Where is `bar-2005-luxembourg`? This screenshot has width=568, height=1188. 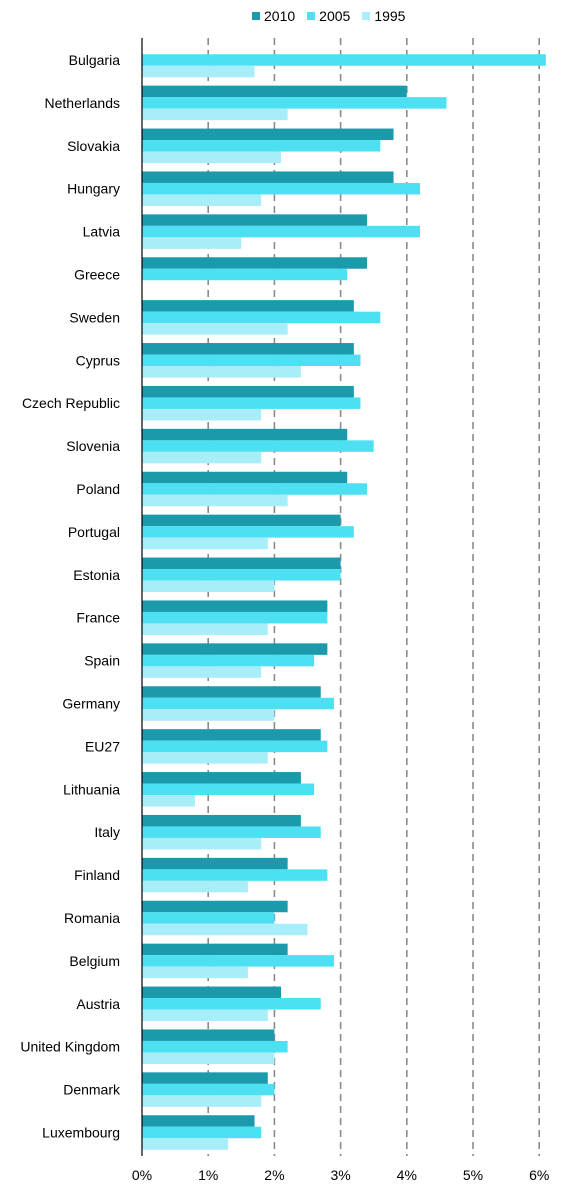 bar-2005-luxembourg is located at coordinates (202, 1132).